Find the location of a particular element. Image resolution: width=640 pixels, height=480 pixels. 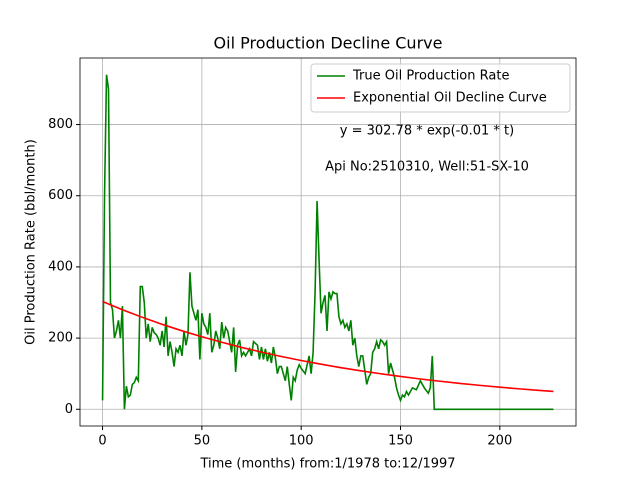

x-tick-label: 100 is located at coordinates (301, 441).